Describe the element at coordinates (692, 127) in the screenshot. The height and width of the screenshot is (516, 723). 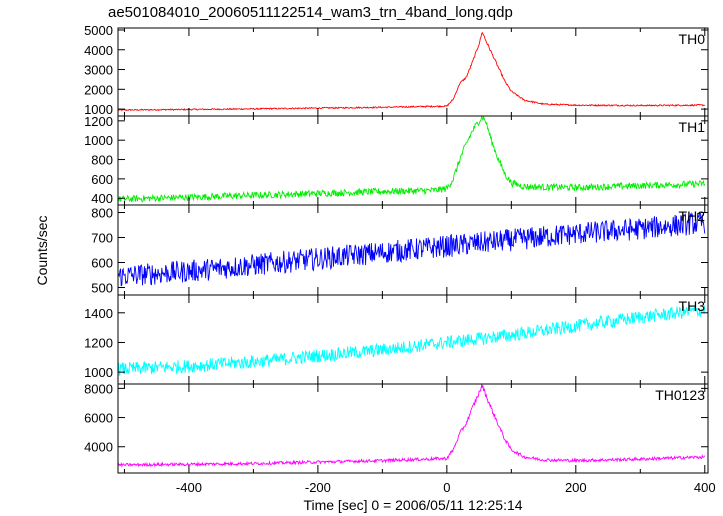
I see `panel-th1-label: TH1` at that location.